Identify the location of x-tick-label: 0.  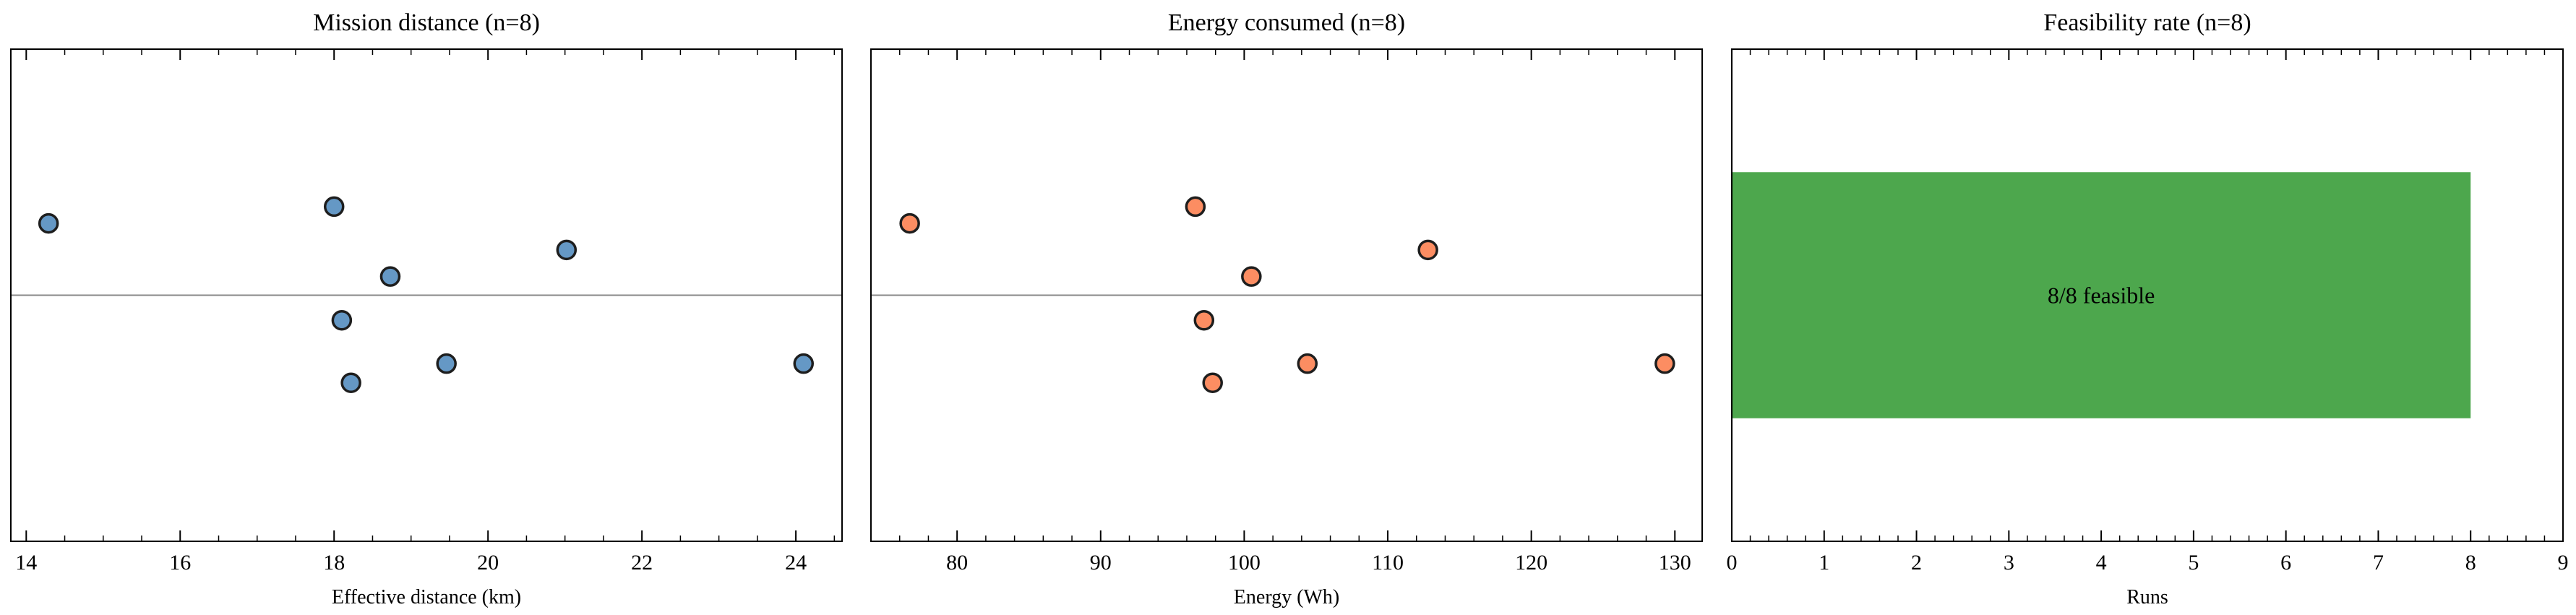
(1733, 563).